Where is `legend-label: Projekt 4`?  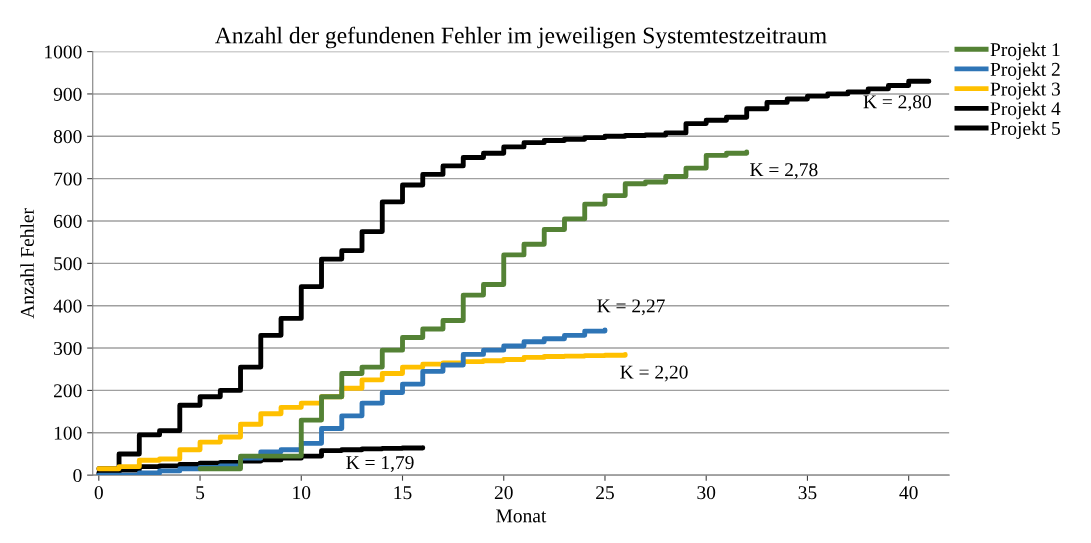 legend-label: Projekt 4 is located at coordinates (1025, 110).